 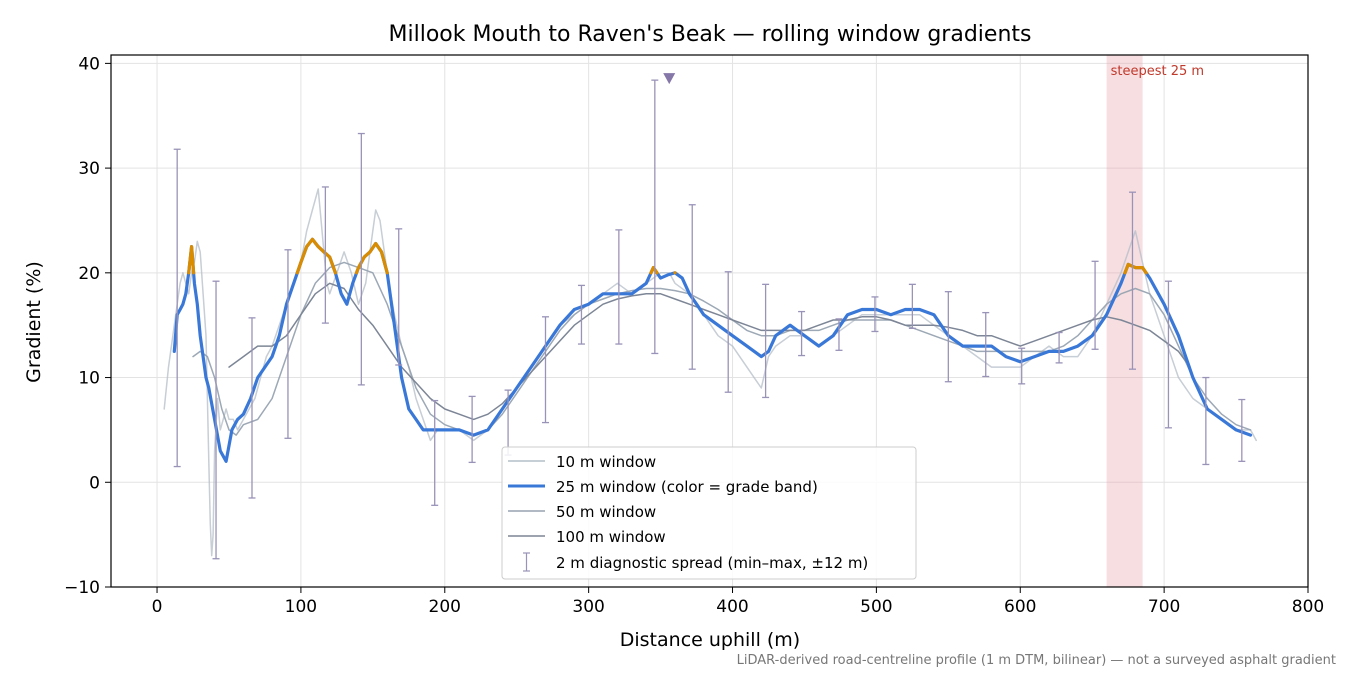 I want to click on peak-marker-layer, so click(x=669, y=79).